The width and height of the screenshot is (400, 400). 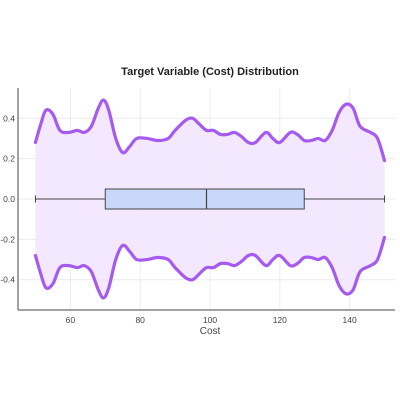 I want to click on x-tick-label: 120, so click(x=280, y=320).